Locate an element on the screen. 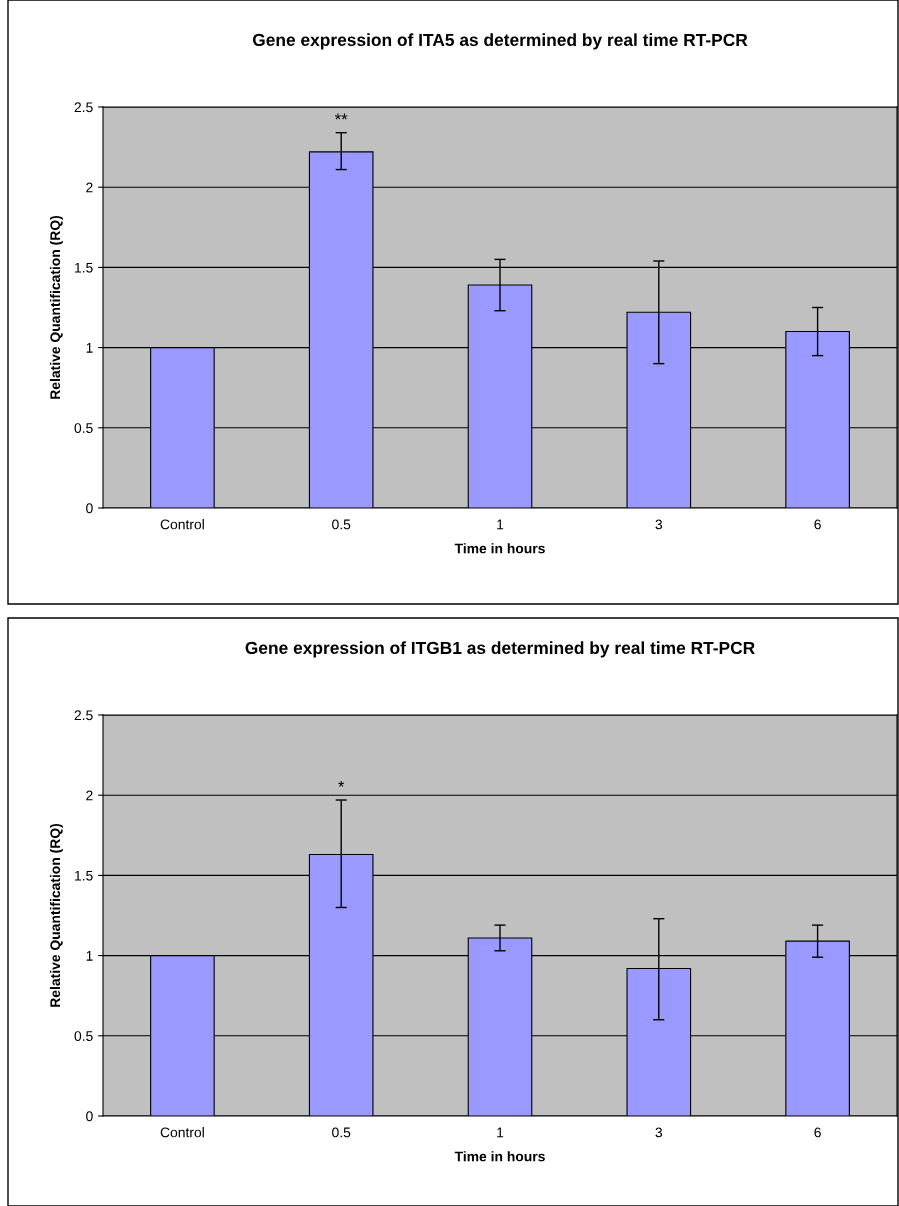 The width and height of the screenshot is (899, 1206). chart-title: Gene expression of ITA5 as determined by real time RT-PCR is located at coordinates (500, 41).